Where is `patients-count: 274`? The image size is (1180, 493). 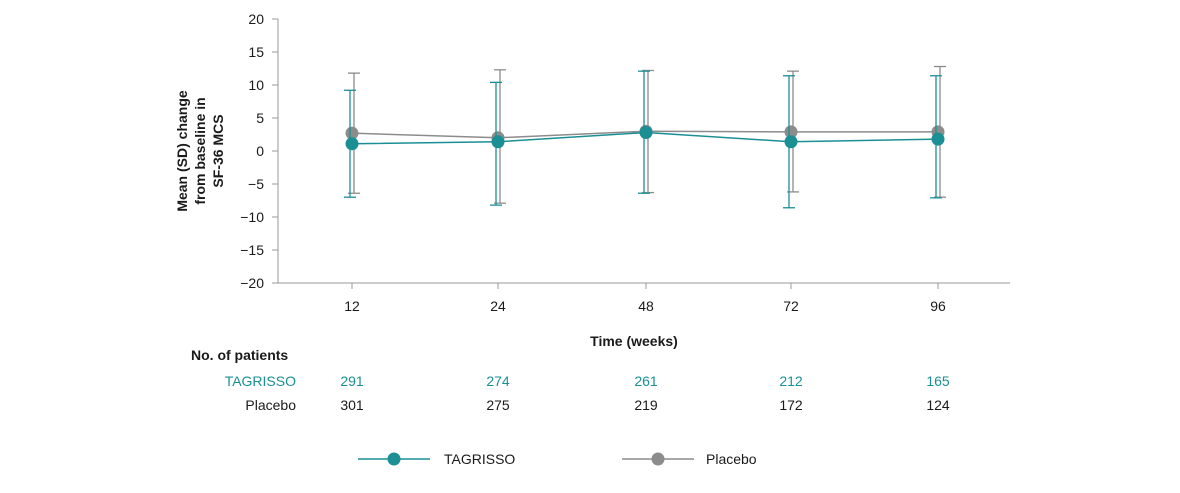 patients-count: 274 is located at coordinates (498, 381).